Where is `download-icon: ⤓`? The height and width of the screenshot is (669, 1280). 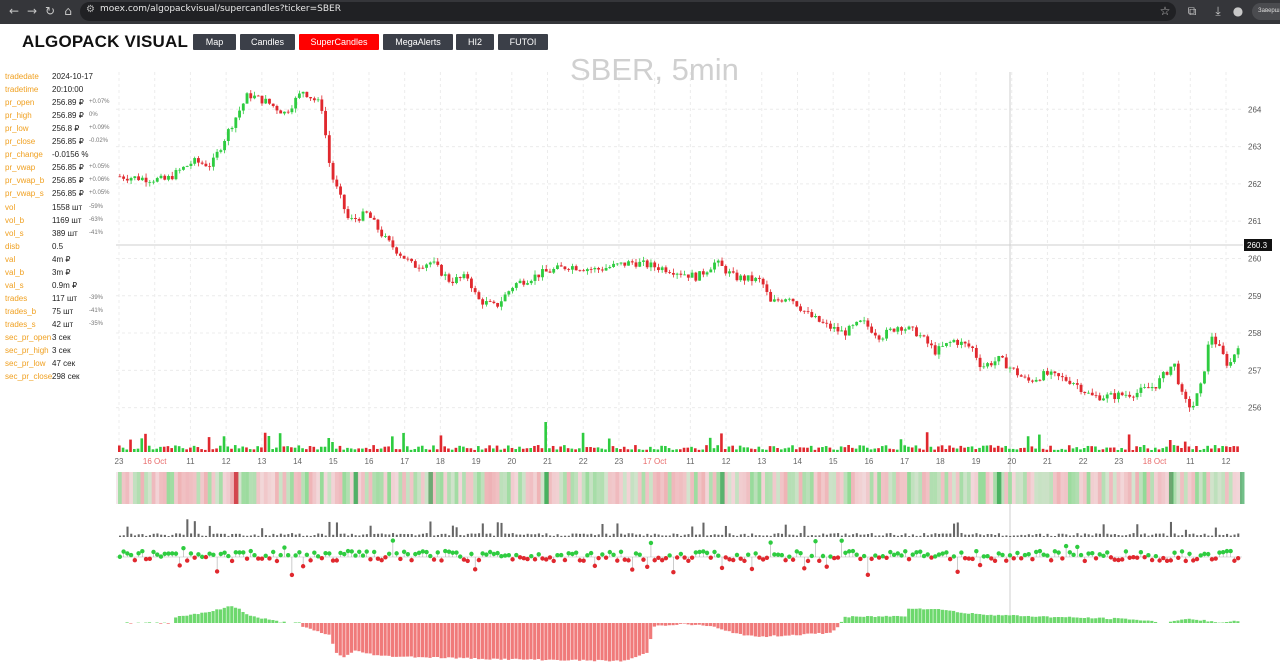
download-icon: ⤓ is located at coordinates (1218, 11).